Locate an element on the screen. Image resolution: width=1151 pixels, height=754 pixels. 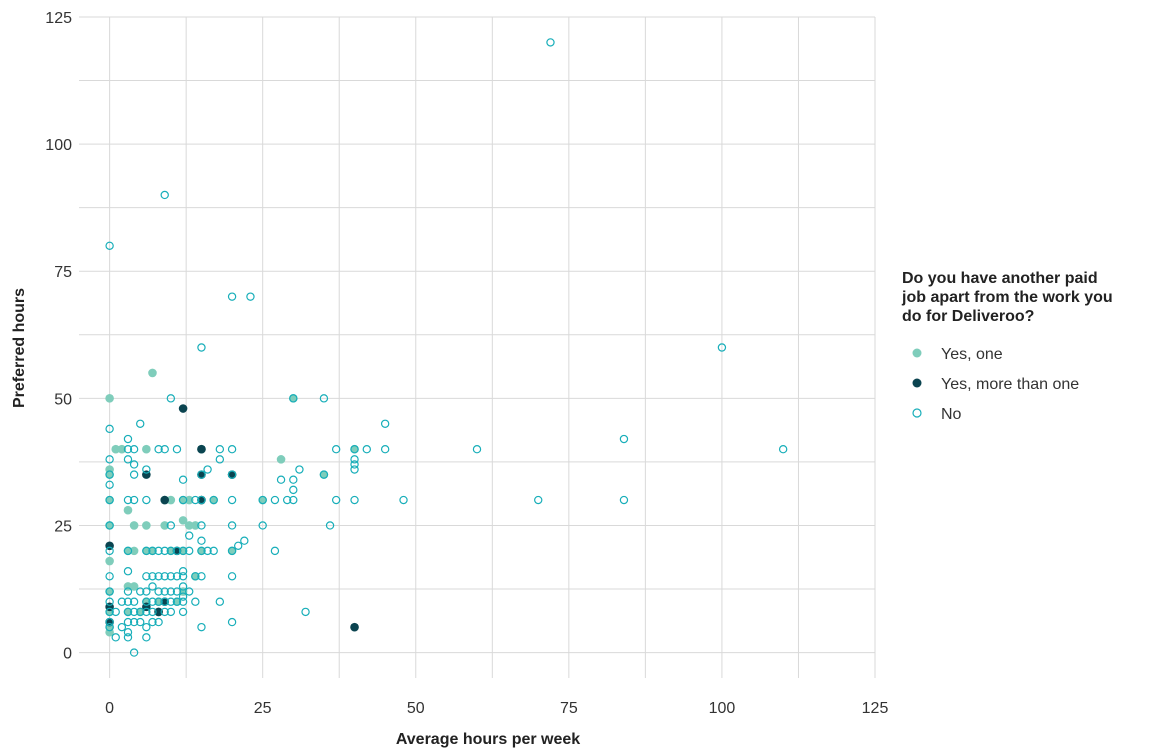
legend-marker-yes-more is located at coordinates (917, 383).